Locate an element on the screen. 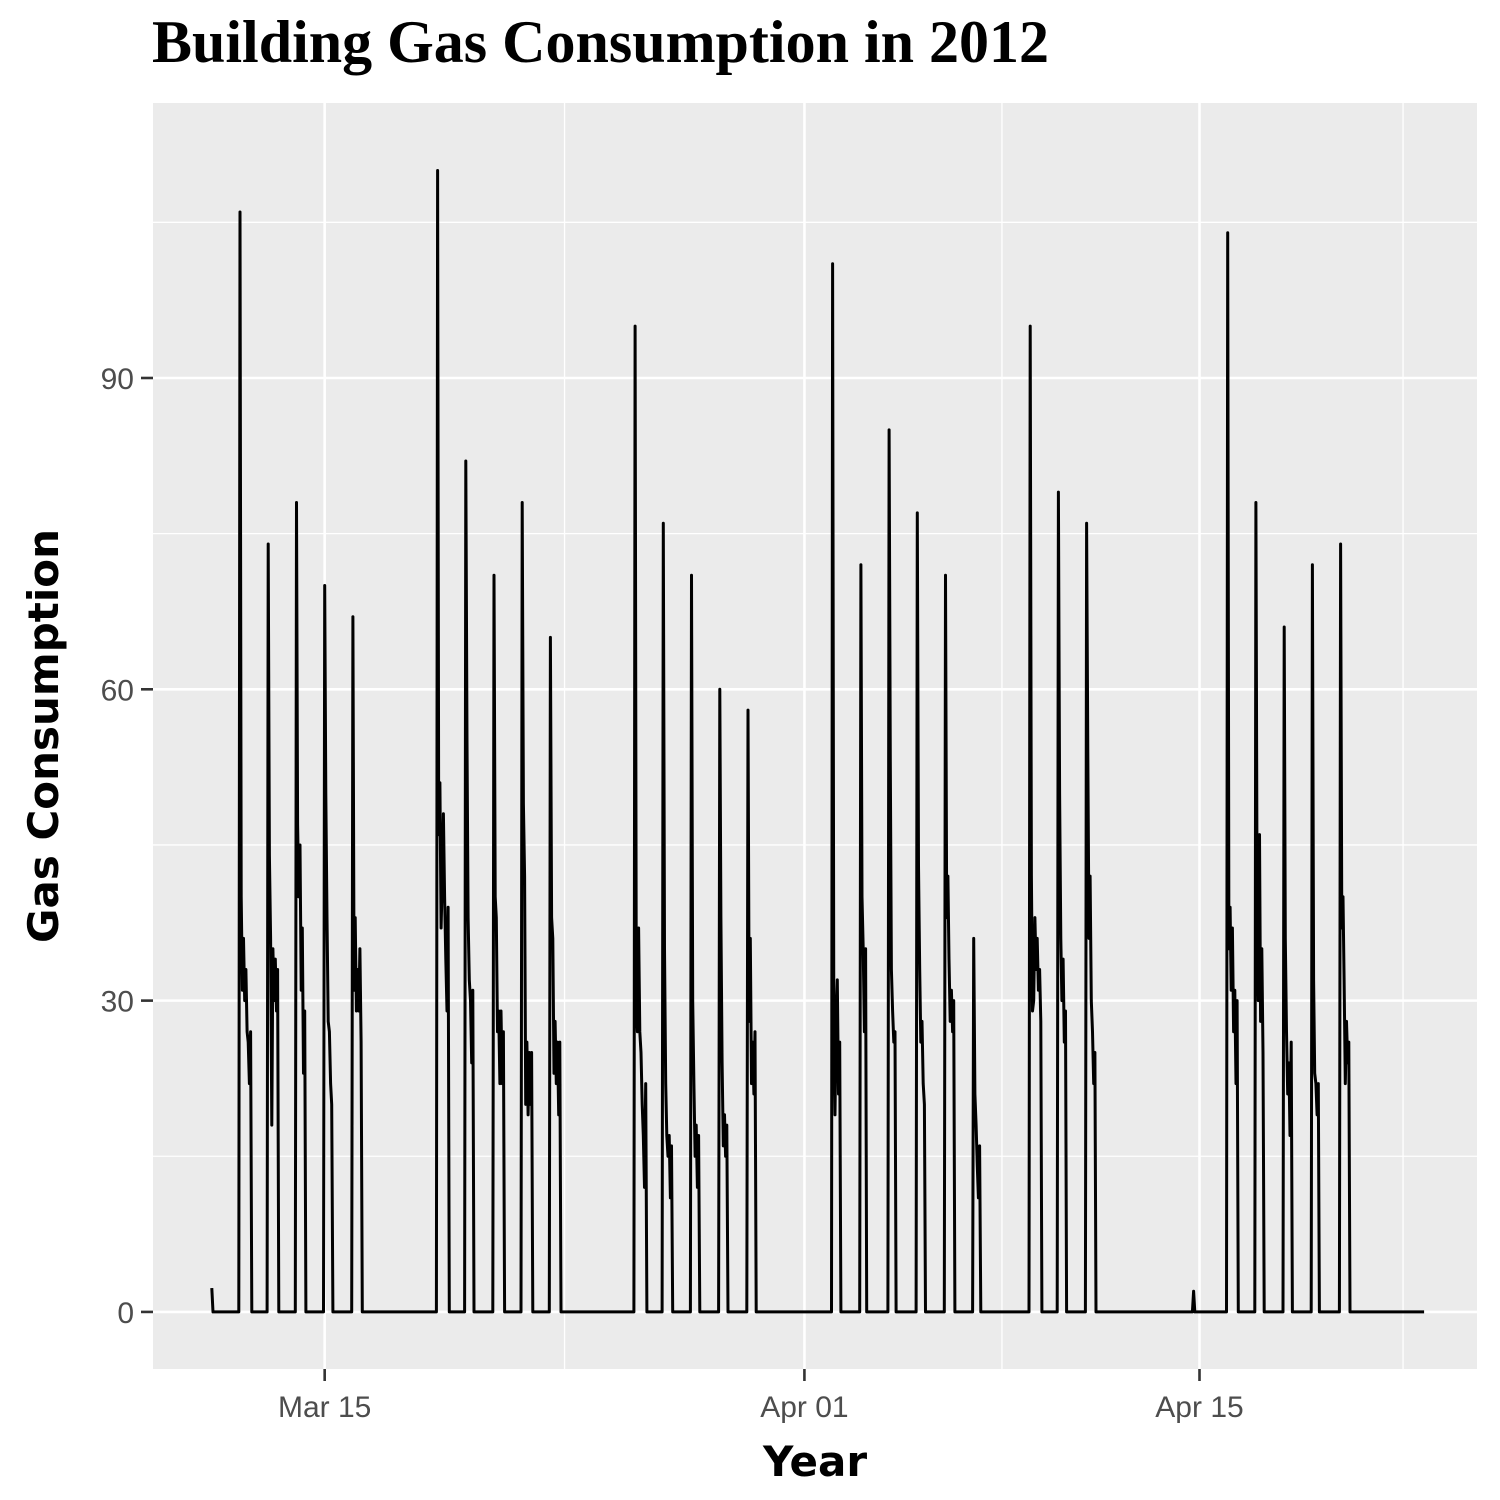 Image resolution: width=1500 pixels, height=1500 pixels. x-axis-title: Year is located at coordinates (814, 1461).